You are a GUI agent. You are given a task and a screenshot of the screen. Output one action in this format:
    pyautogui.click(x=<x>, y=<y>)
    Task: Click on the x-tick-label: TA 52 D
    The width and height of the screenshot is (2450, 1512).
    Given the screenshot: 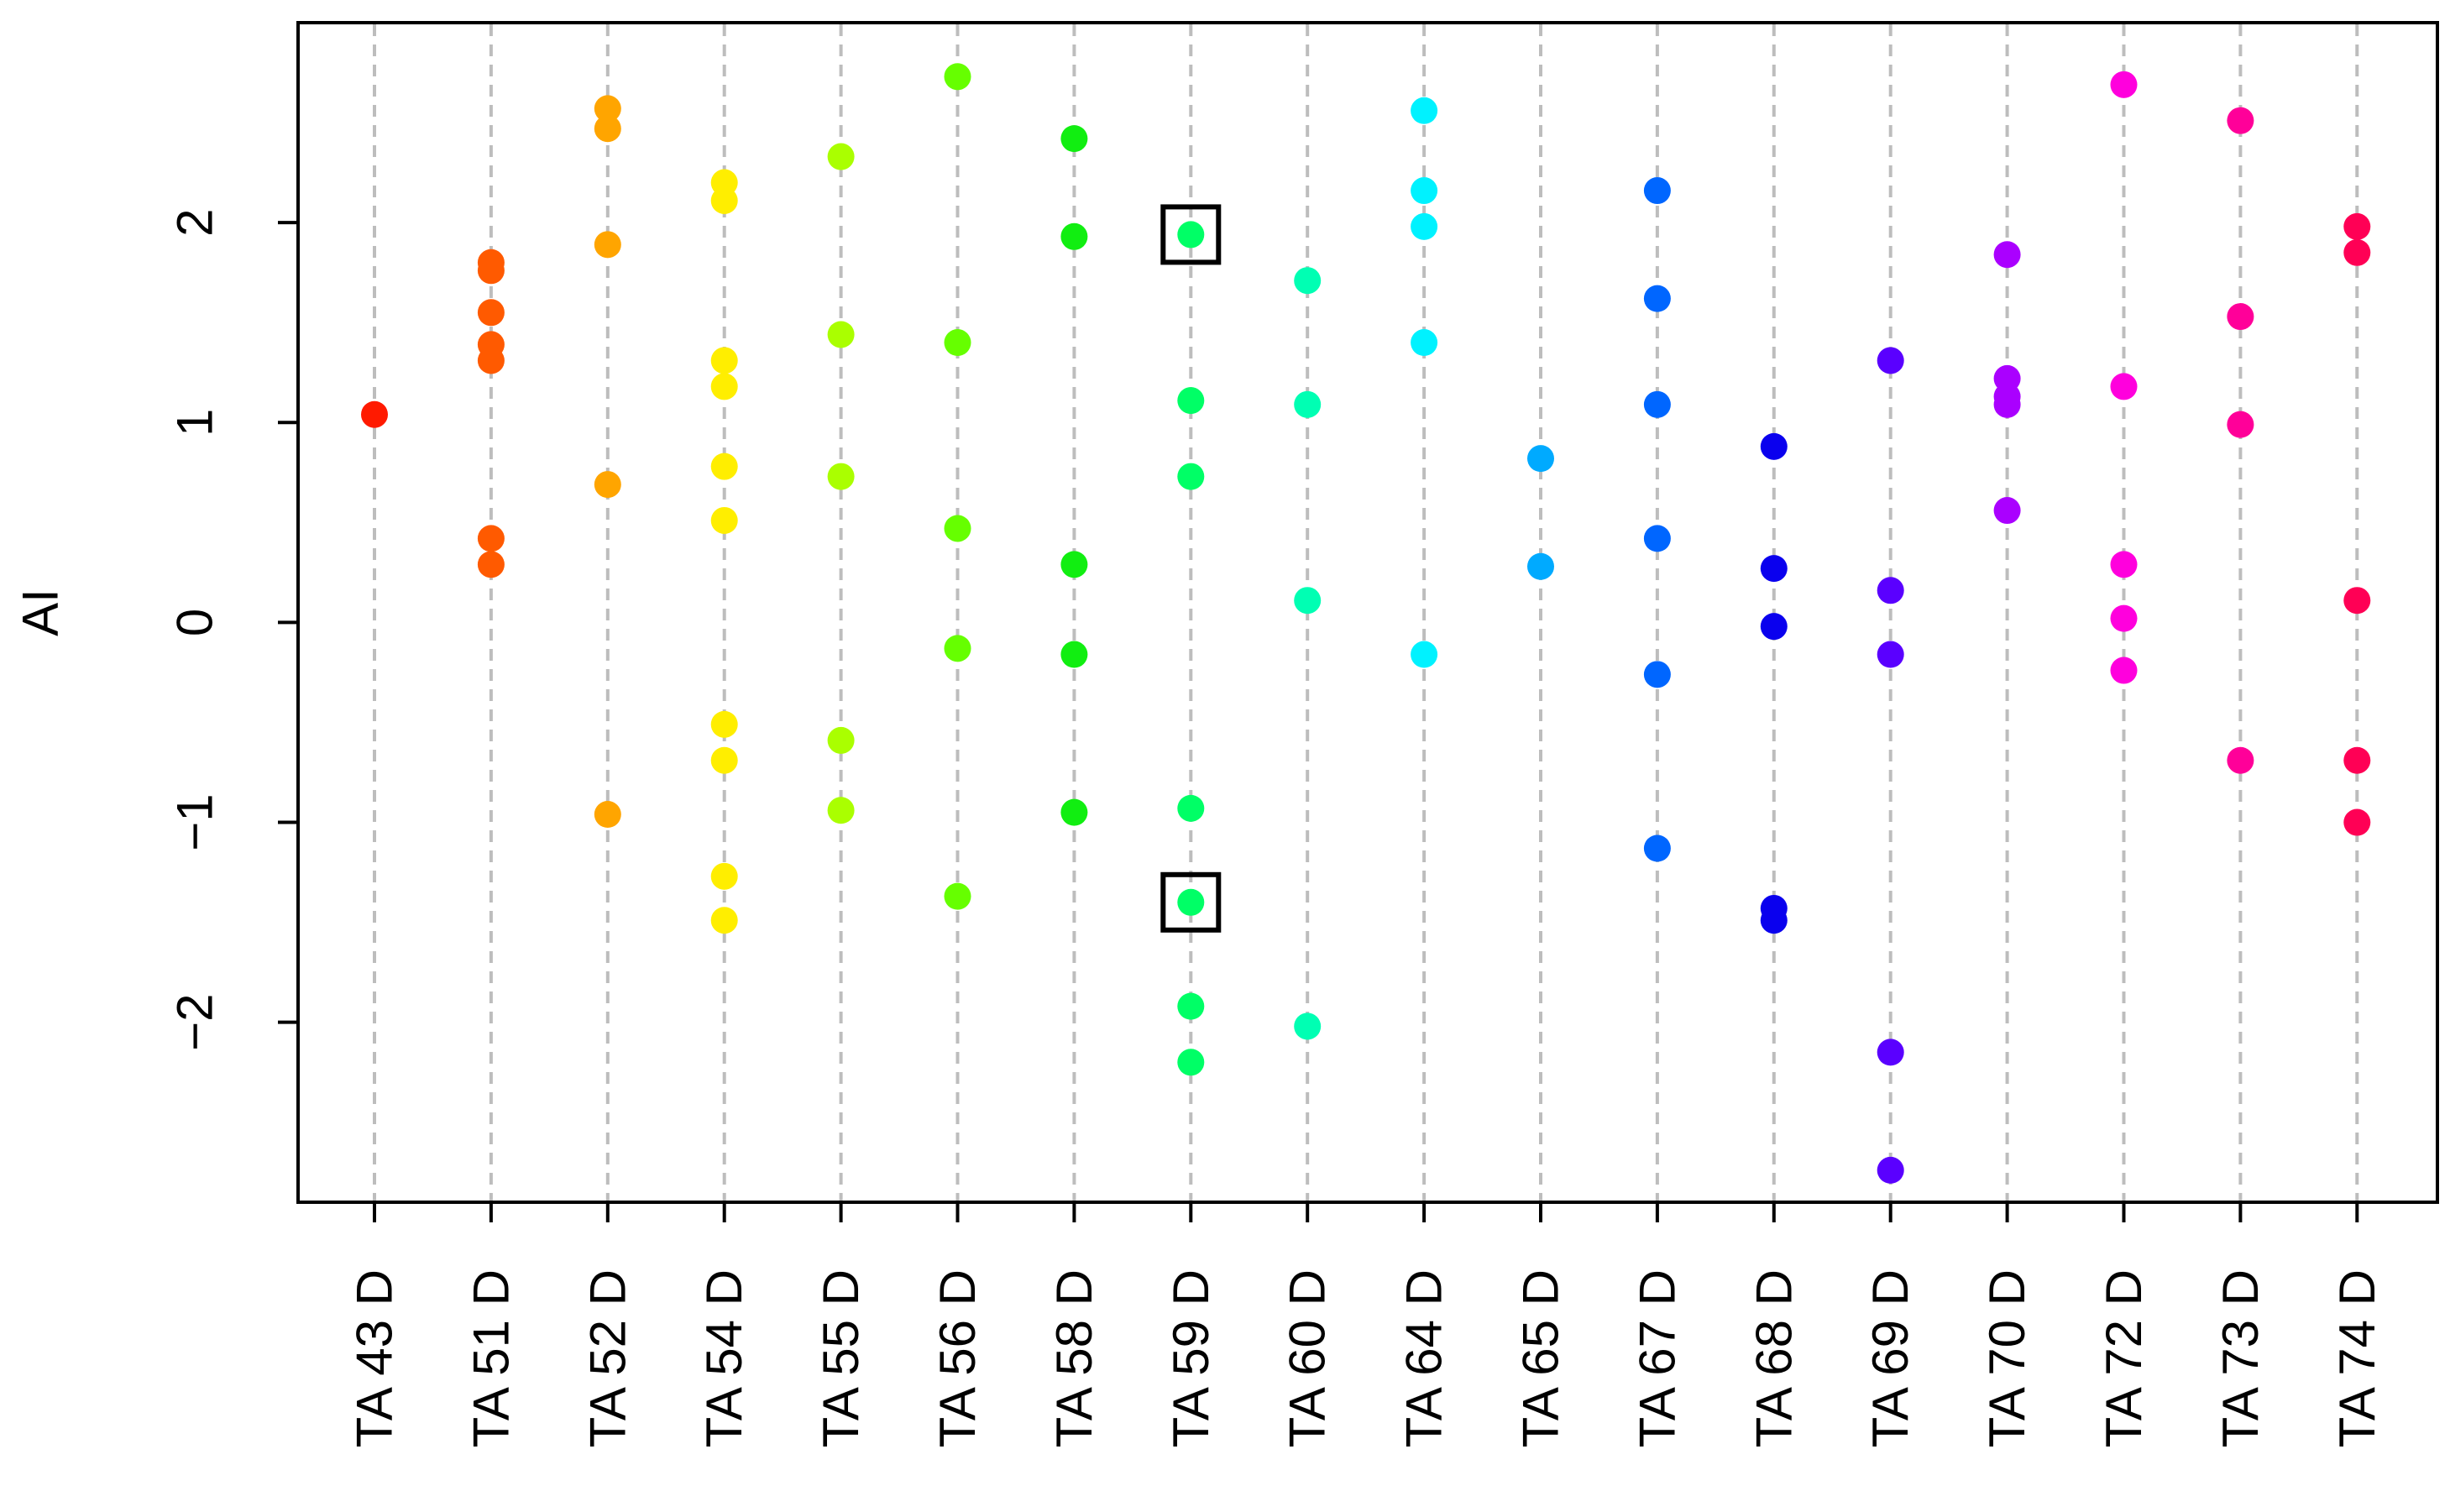 What is the action you would take?
    pyautogui.click(x=607, y=1358)
    